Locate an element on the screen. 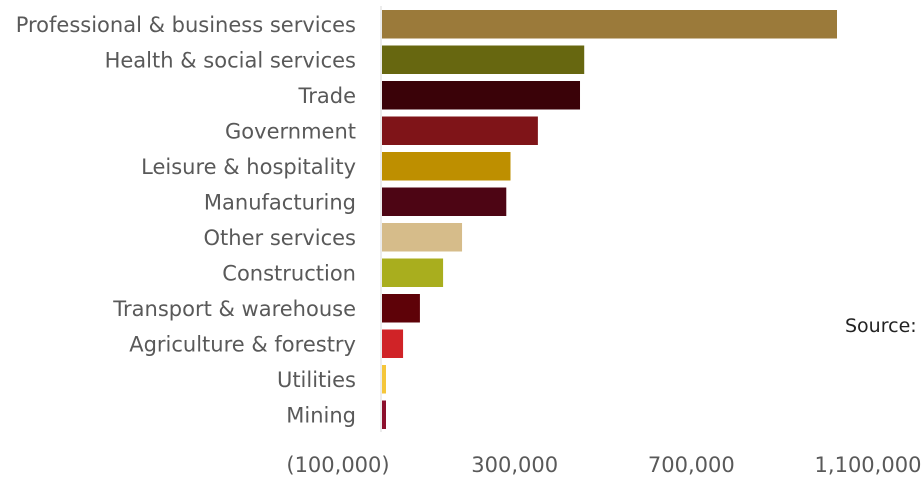 The height and width of the screenshot is (478, 924). x-tick-label: 300,000 is located at coordinates (514, 465).